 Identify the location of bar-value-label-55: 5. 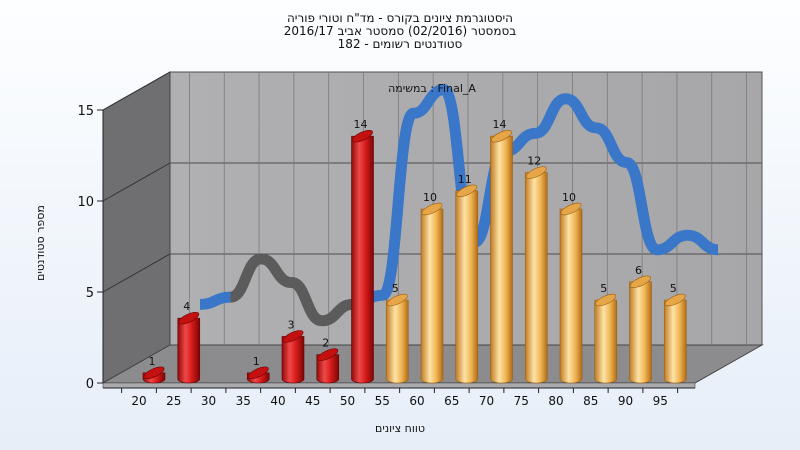
(395, 288).